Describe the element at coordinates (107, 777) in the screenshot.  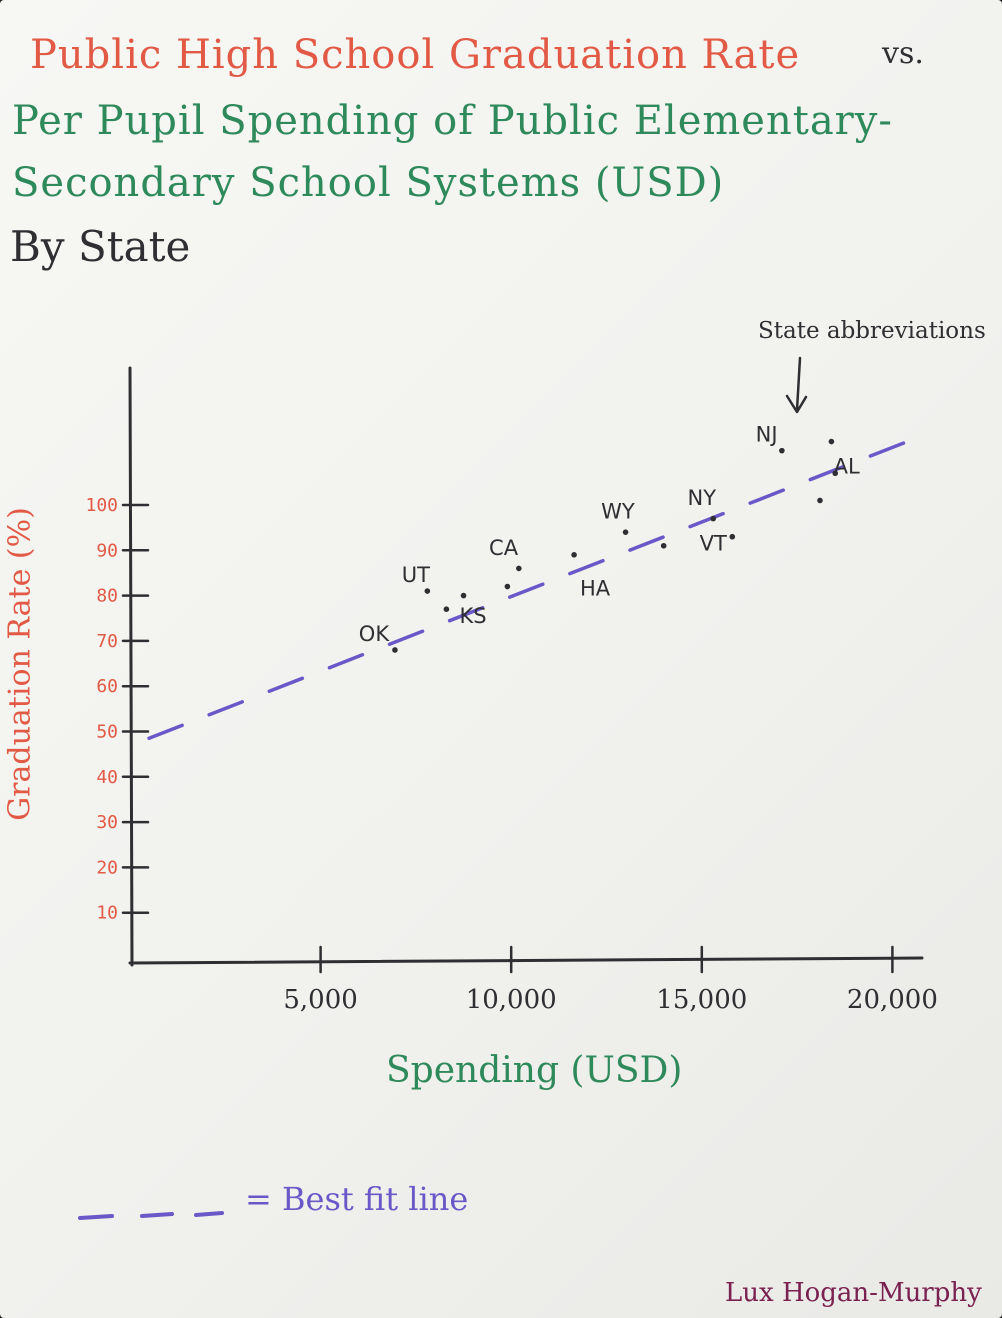
I see `y-tick-label: 40` at that location.